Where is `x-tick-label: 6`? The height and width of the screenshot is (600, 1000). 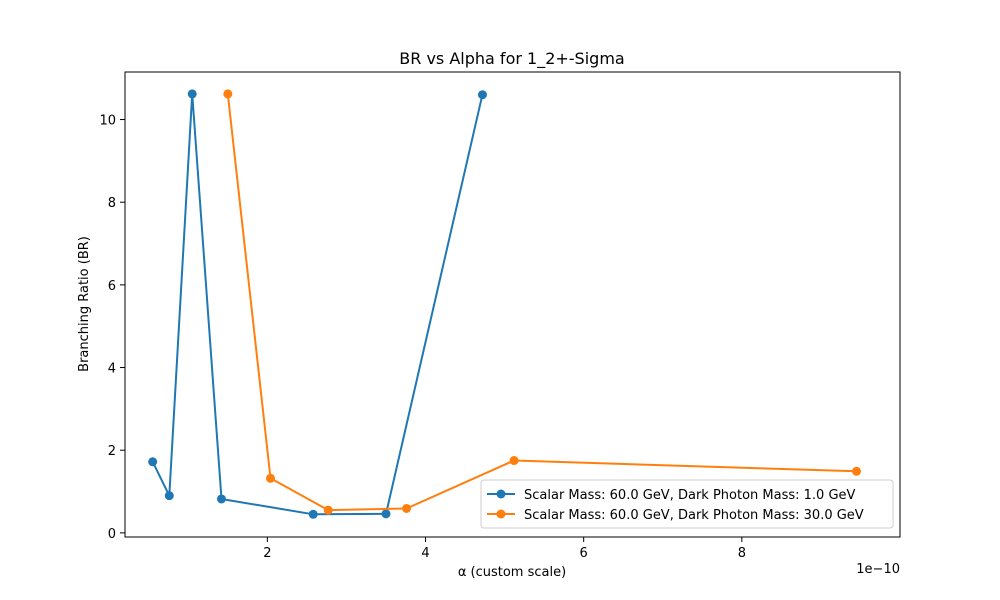
x-tick-label: 6 is located at coordinates (584, 553).